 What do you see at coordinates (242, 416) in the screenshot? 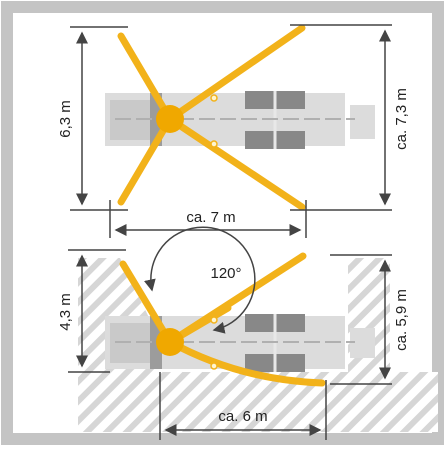
I see `width-label-bottom: ca. 6 m` at bounding box center [242, 416].